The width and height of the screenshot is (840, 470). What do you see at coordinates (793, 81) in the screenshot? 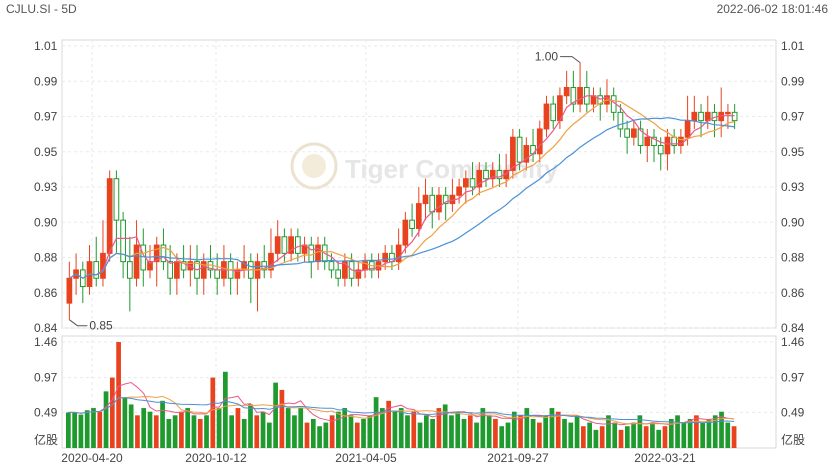
I see `price-tick-right: 0.99` at bounding box center [793, 81].